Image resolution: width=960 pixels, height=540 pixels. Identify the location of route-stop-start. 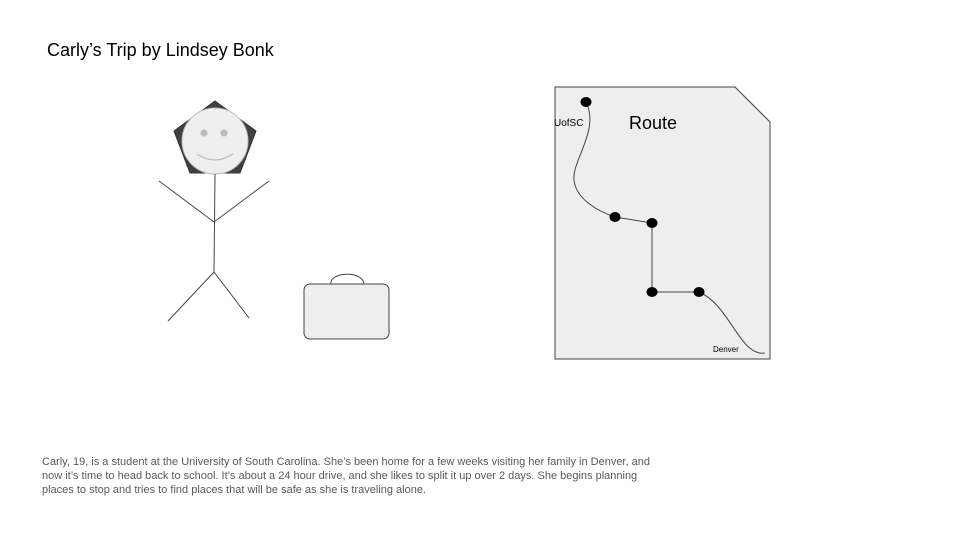
(586, 102).